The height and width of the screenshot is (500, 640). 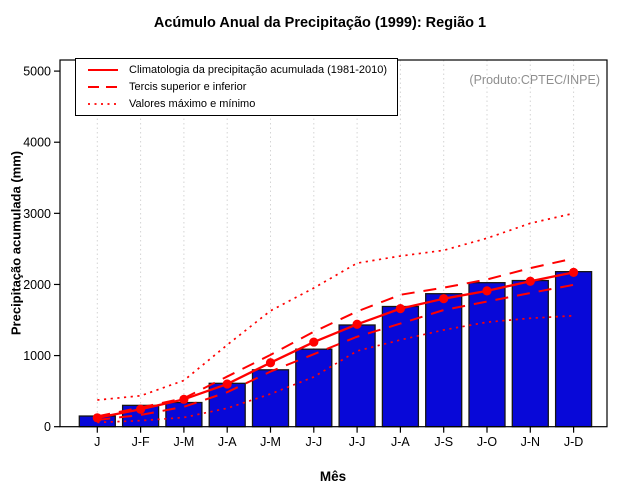 What do you see at coordinates (141, 442) in the screenshot?
I see `x-tick-label: J-F` at bounding box center [141, 442].